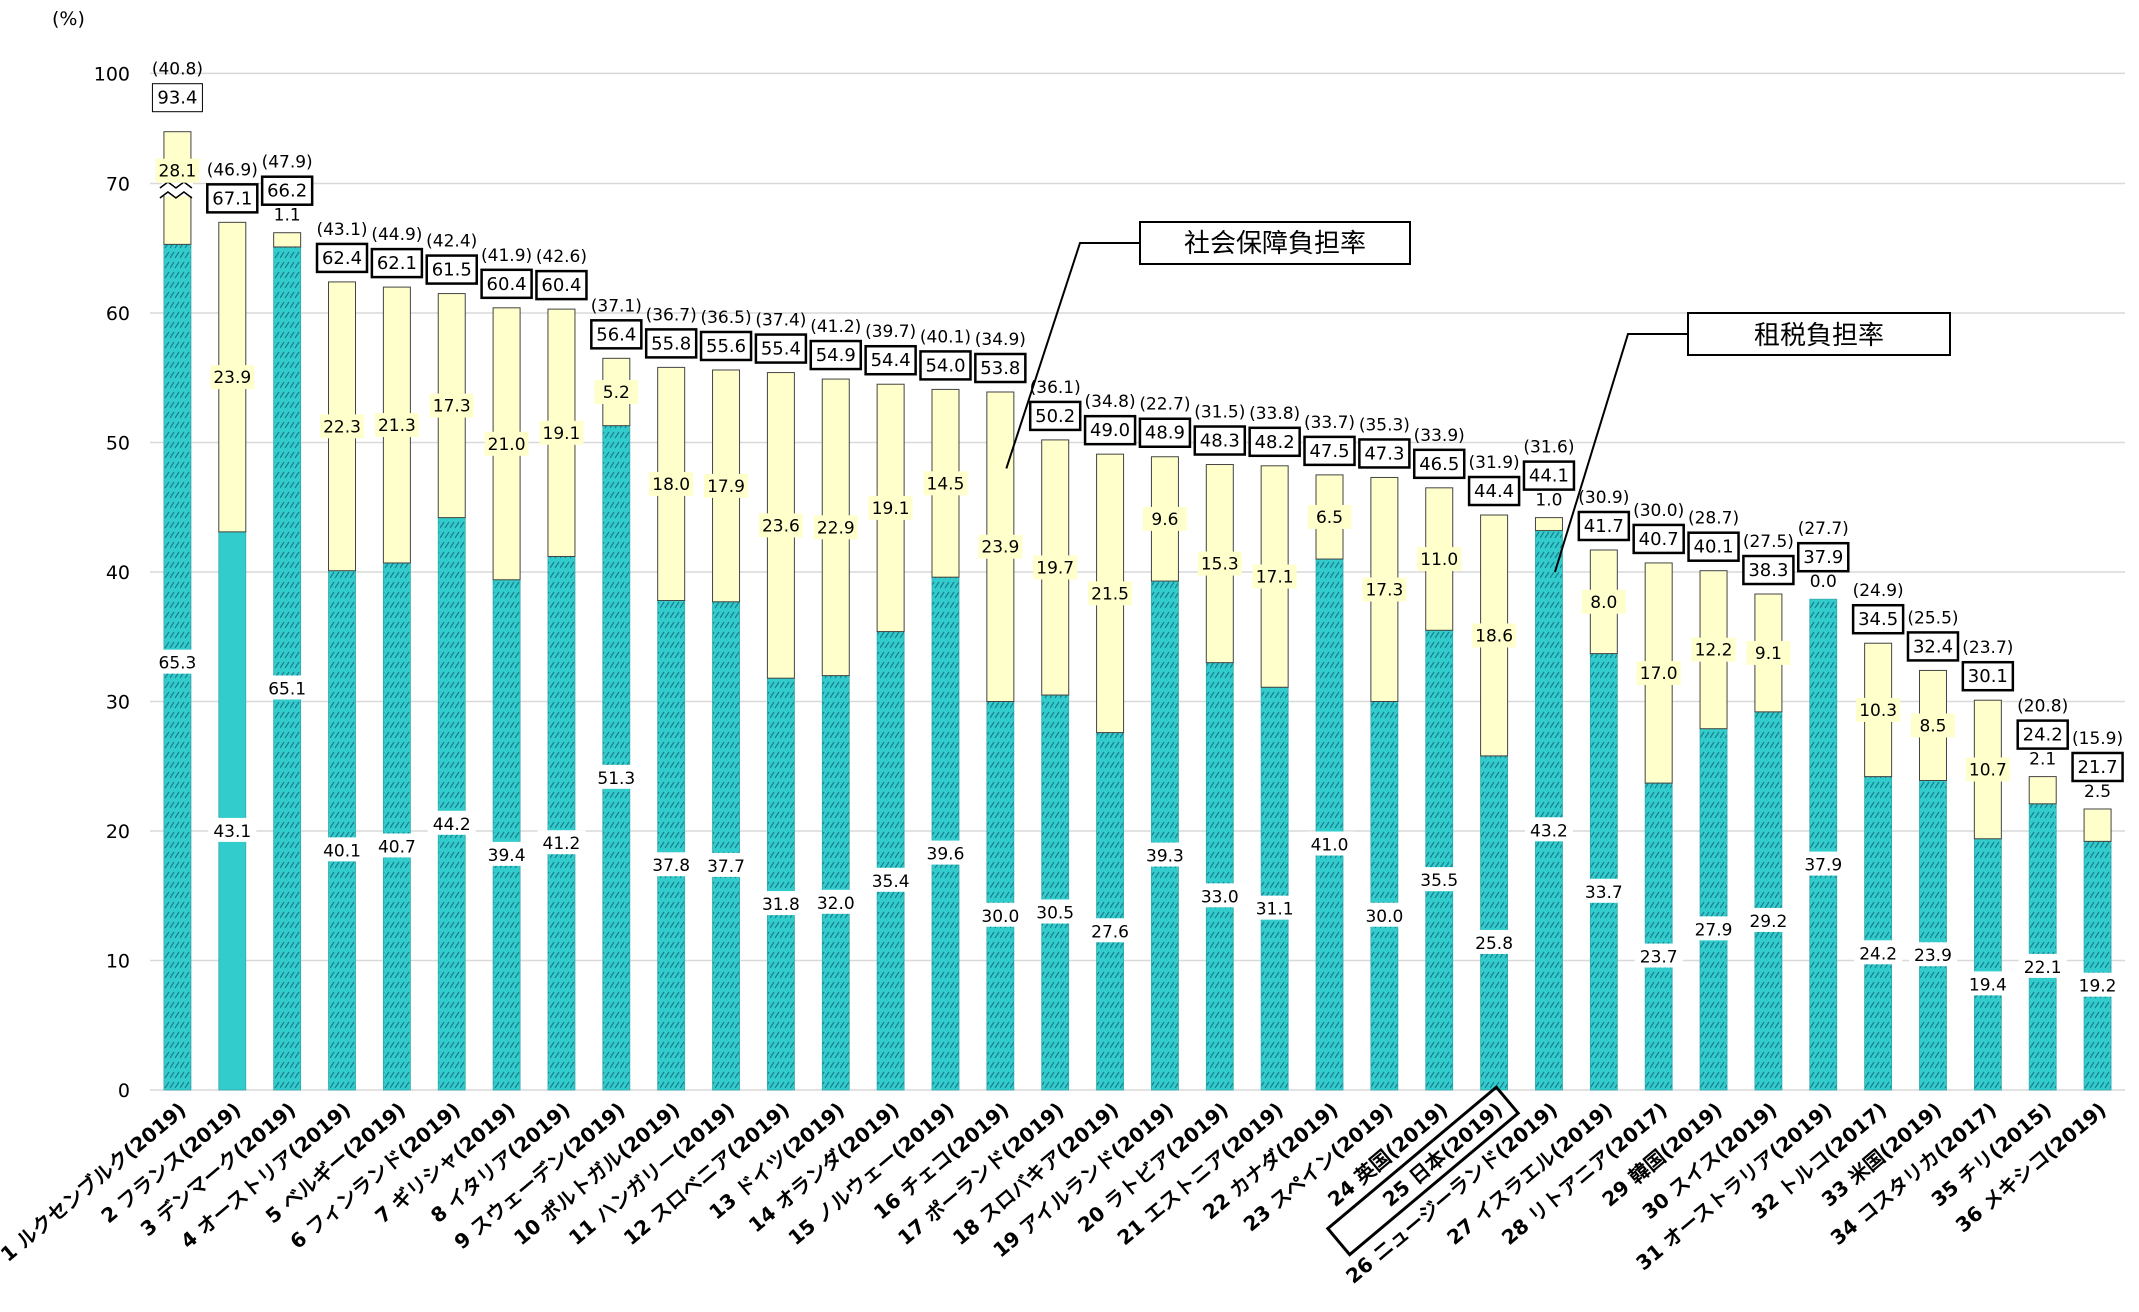  I want to click on value-label-tax: 39.4, so click(507, 856).